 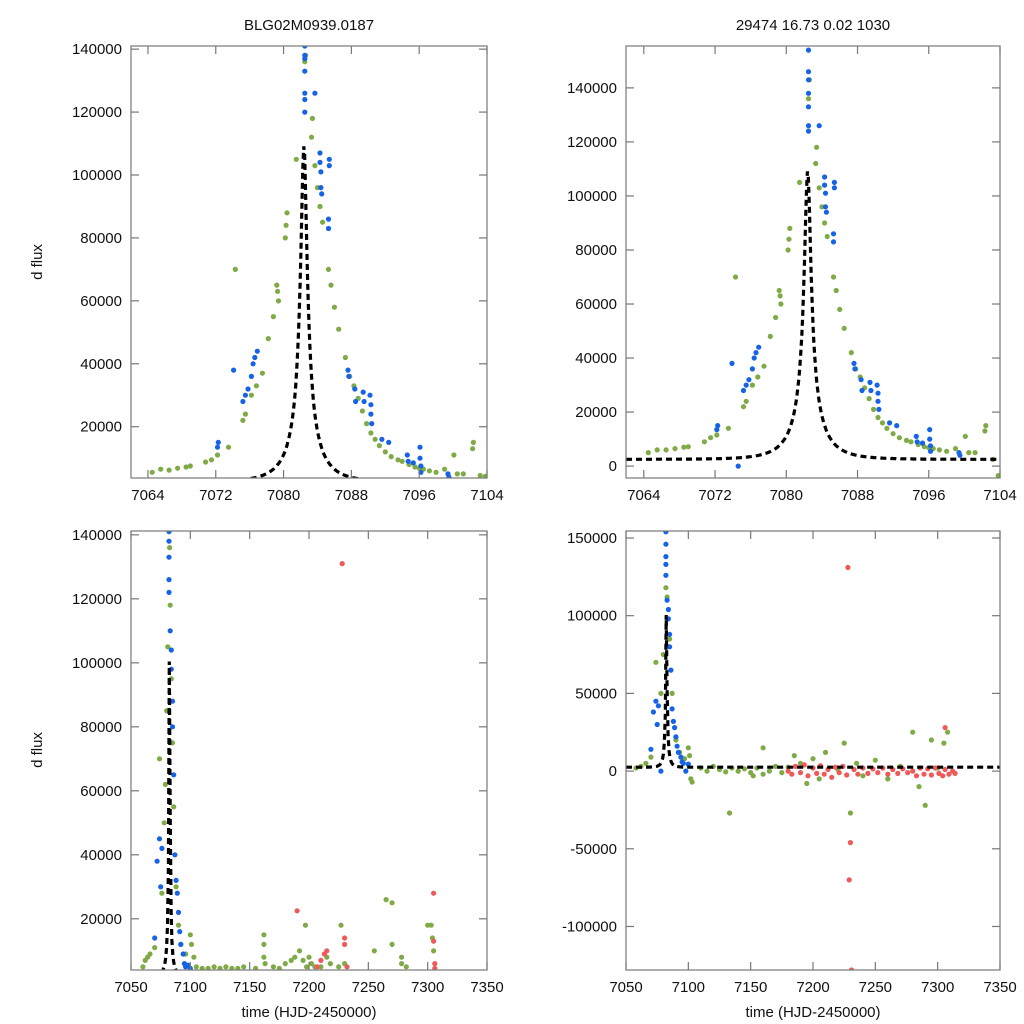 What do you see at coordinates (37, 262) in the screenshot?
I see `y-axis-label-top-left: d flux` at bounding box center [37, 262].